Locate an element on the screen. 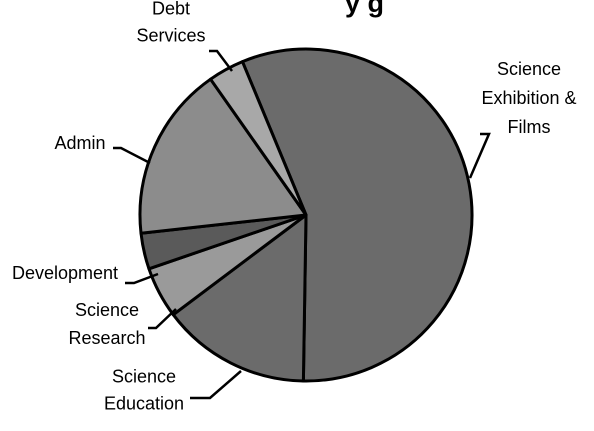 This screenshot has width=594, height=431. slice-label-line: Development is located at coordinates (65, 273).